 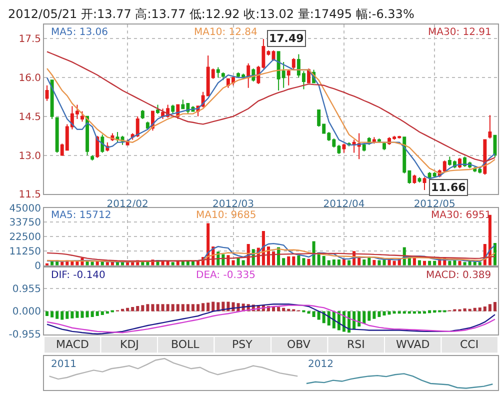 I want to click on y-tick-label: 0.000, so click(x=26, y=312).